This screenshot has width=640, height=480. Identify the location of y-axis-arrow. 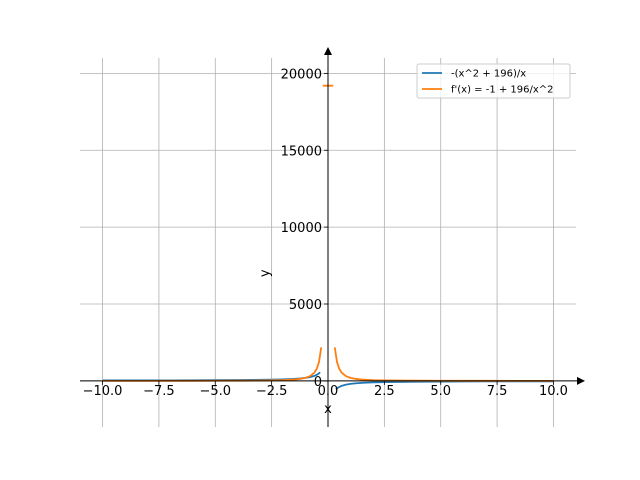
(328, 51).